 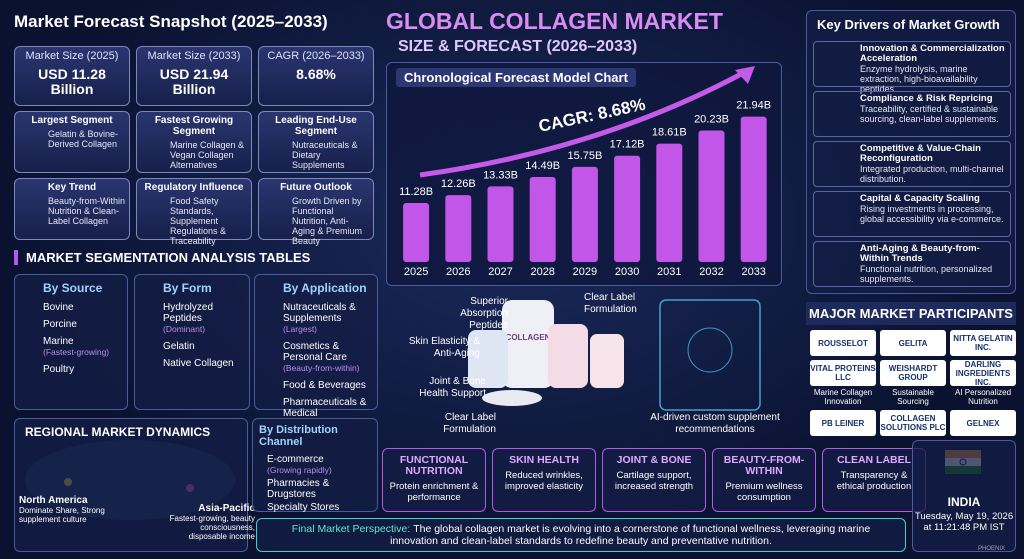 I want to click on item-note: (Dominant), so click(x=184, y=329).